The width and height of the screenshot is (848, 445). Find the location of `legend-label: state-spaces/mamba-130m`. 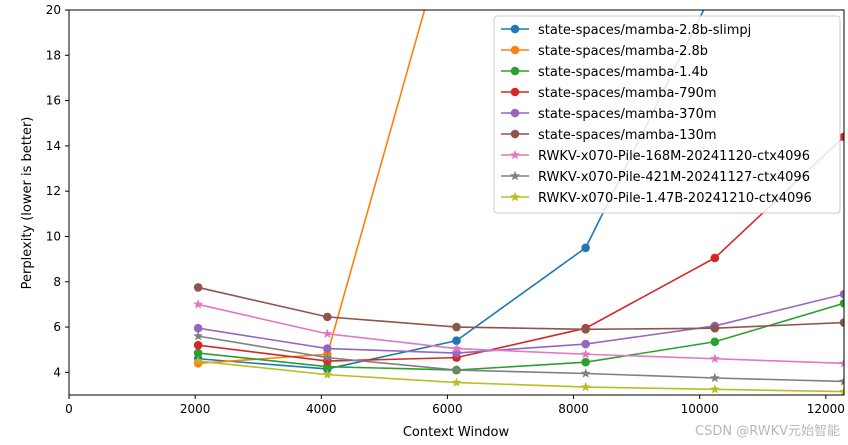

legend-label: state-spaces/mamba-130m is located at coordinates (627, 135).